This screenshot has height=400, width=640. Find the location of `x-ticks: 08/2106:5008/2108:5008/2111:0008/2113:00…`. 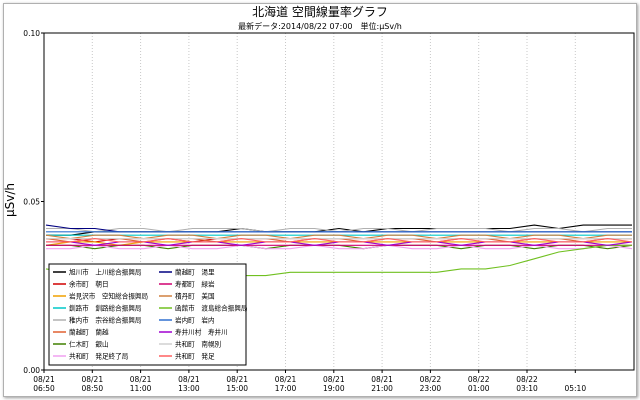

x-ticks: 08/2106:5008/2108:5008/2111:0008/2113:00… is located at coordinates (309, 381).